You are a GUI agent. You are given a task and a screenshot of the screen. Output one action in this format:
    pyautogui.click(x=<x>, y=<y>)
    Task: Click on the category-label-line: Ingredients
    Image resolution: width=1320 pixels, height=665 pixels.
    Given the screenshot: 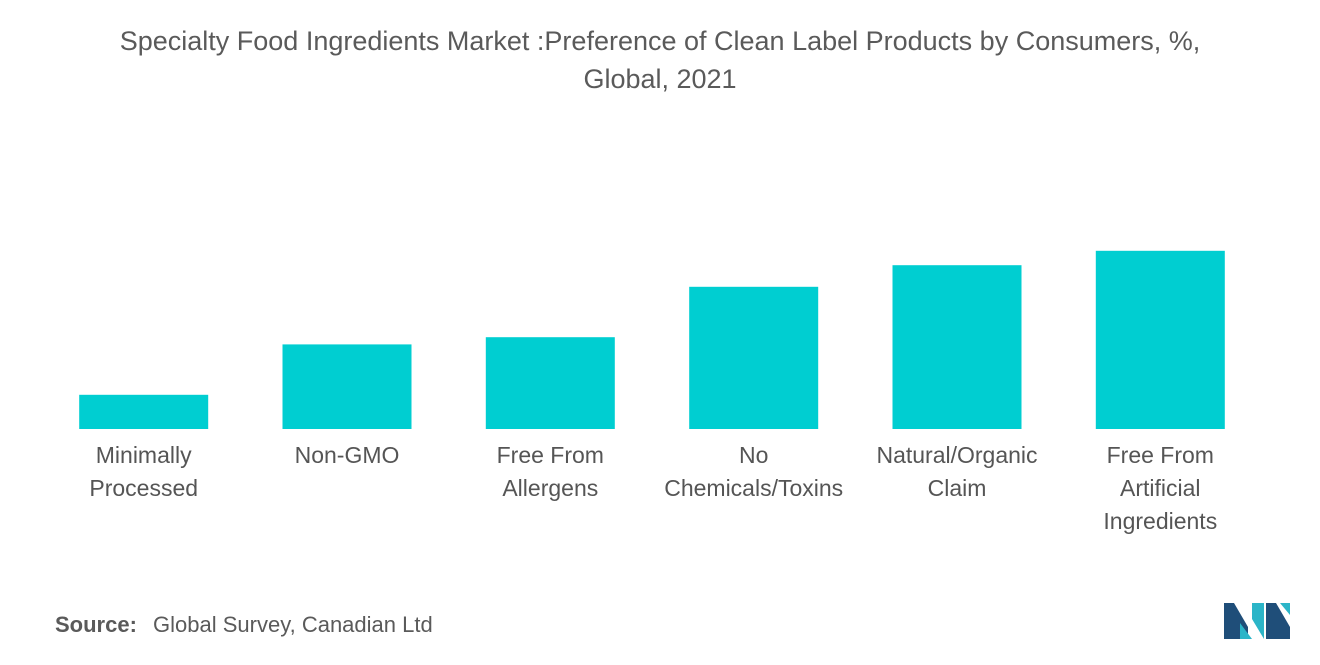 What is the action you would take?
    pyautogui.click(x=1160, y=521)
    